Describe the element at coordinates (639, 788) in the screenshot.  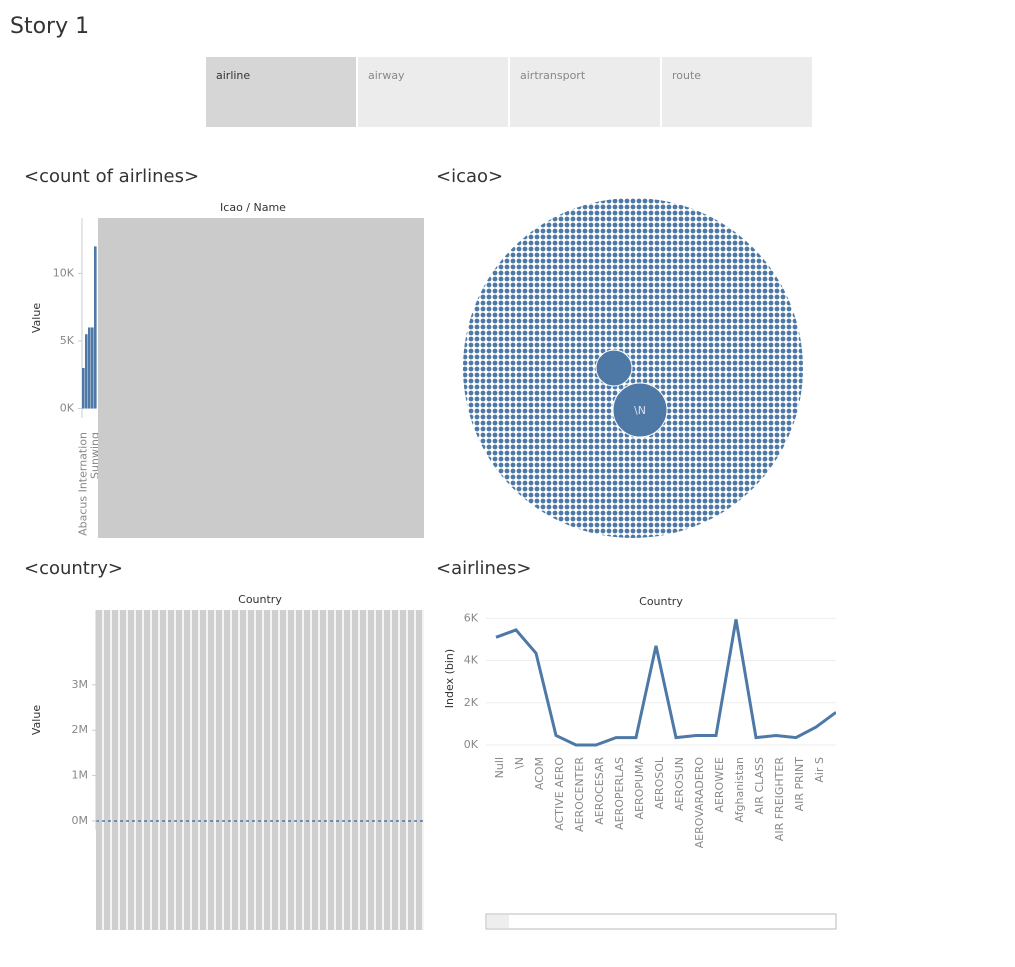
I see `x-tick-label: AEROPUMA` at that location.